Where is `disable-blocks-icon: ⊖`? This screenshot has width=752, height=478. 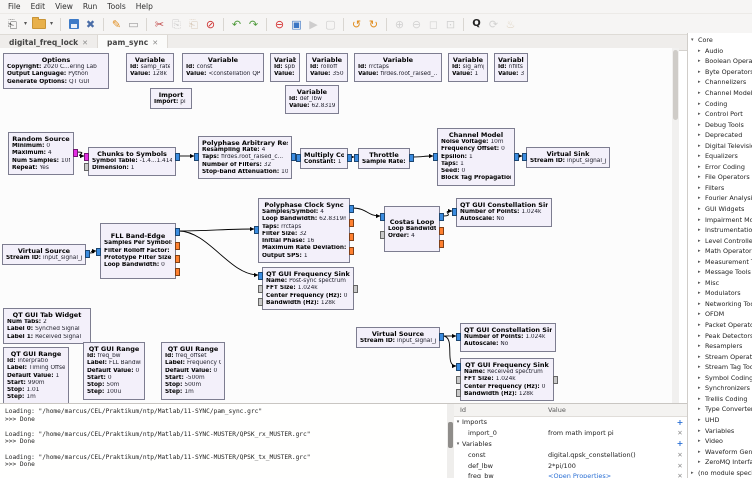
disable-blocks-icon: ⊖ is located at coordinates (279, 24).